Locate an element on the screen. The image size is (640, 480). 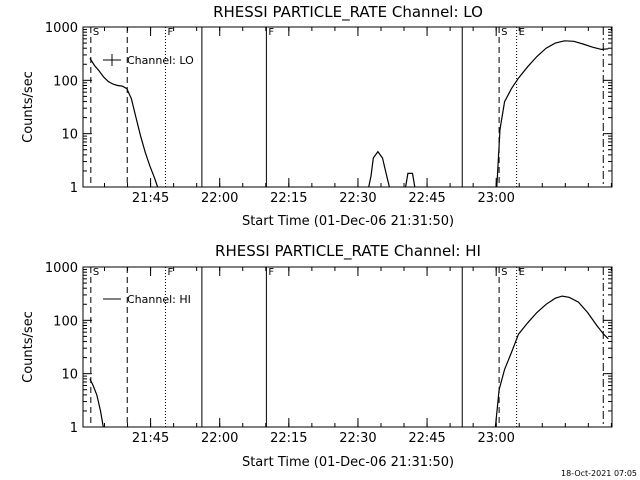
chart-title: RHESSI PARTICLE_RATE Channel: LO is located at coordinates (348, 12).